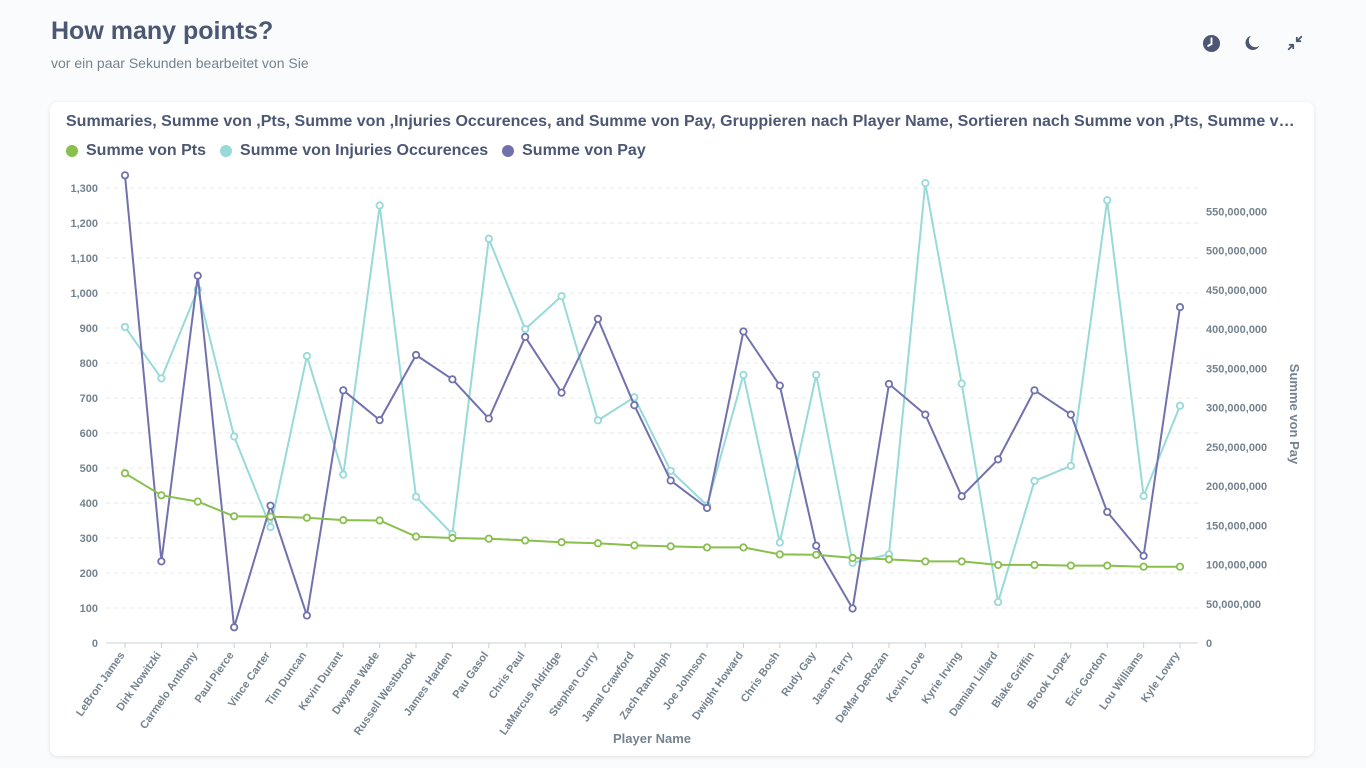 The image size is (1366, 768). Describe the element at coordinates (584, 150) in the screenshot. I see `legend-label: Summe von Pay` at that location.